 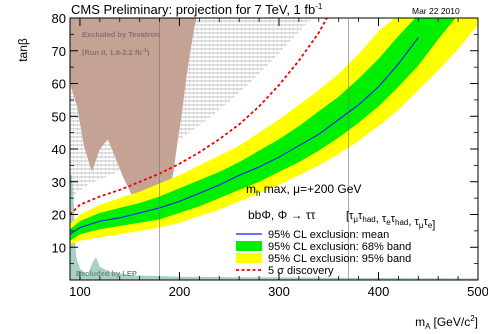 What do you see at coordinates (310, 189) in the screenshot?
I see `scenario-label-rest: max, μ=+200 GeV` at bounding box center [310, 189].